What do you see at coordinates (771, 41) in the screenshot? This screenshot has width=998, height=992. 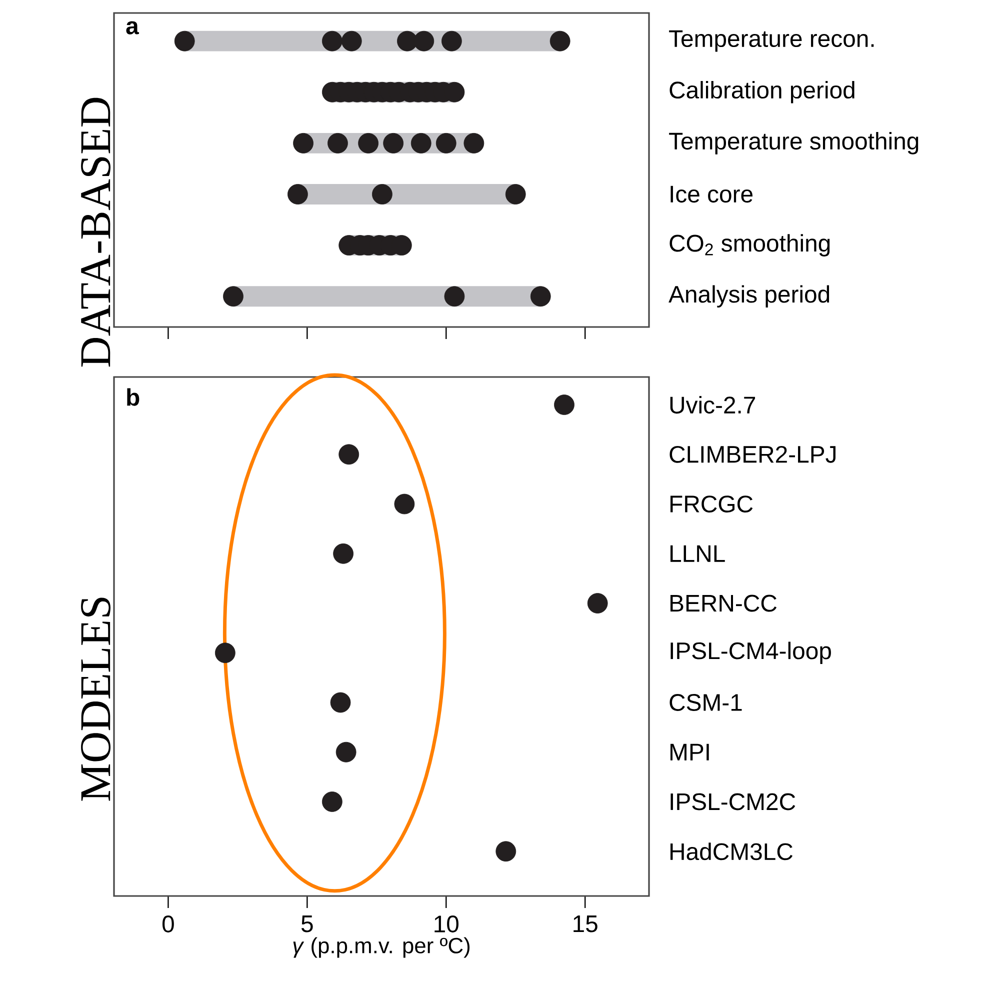 I see `y-tick-label: Temperature recon.` at bounding box center [771, 41].